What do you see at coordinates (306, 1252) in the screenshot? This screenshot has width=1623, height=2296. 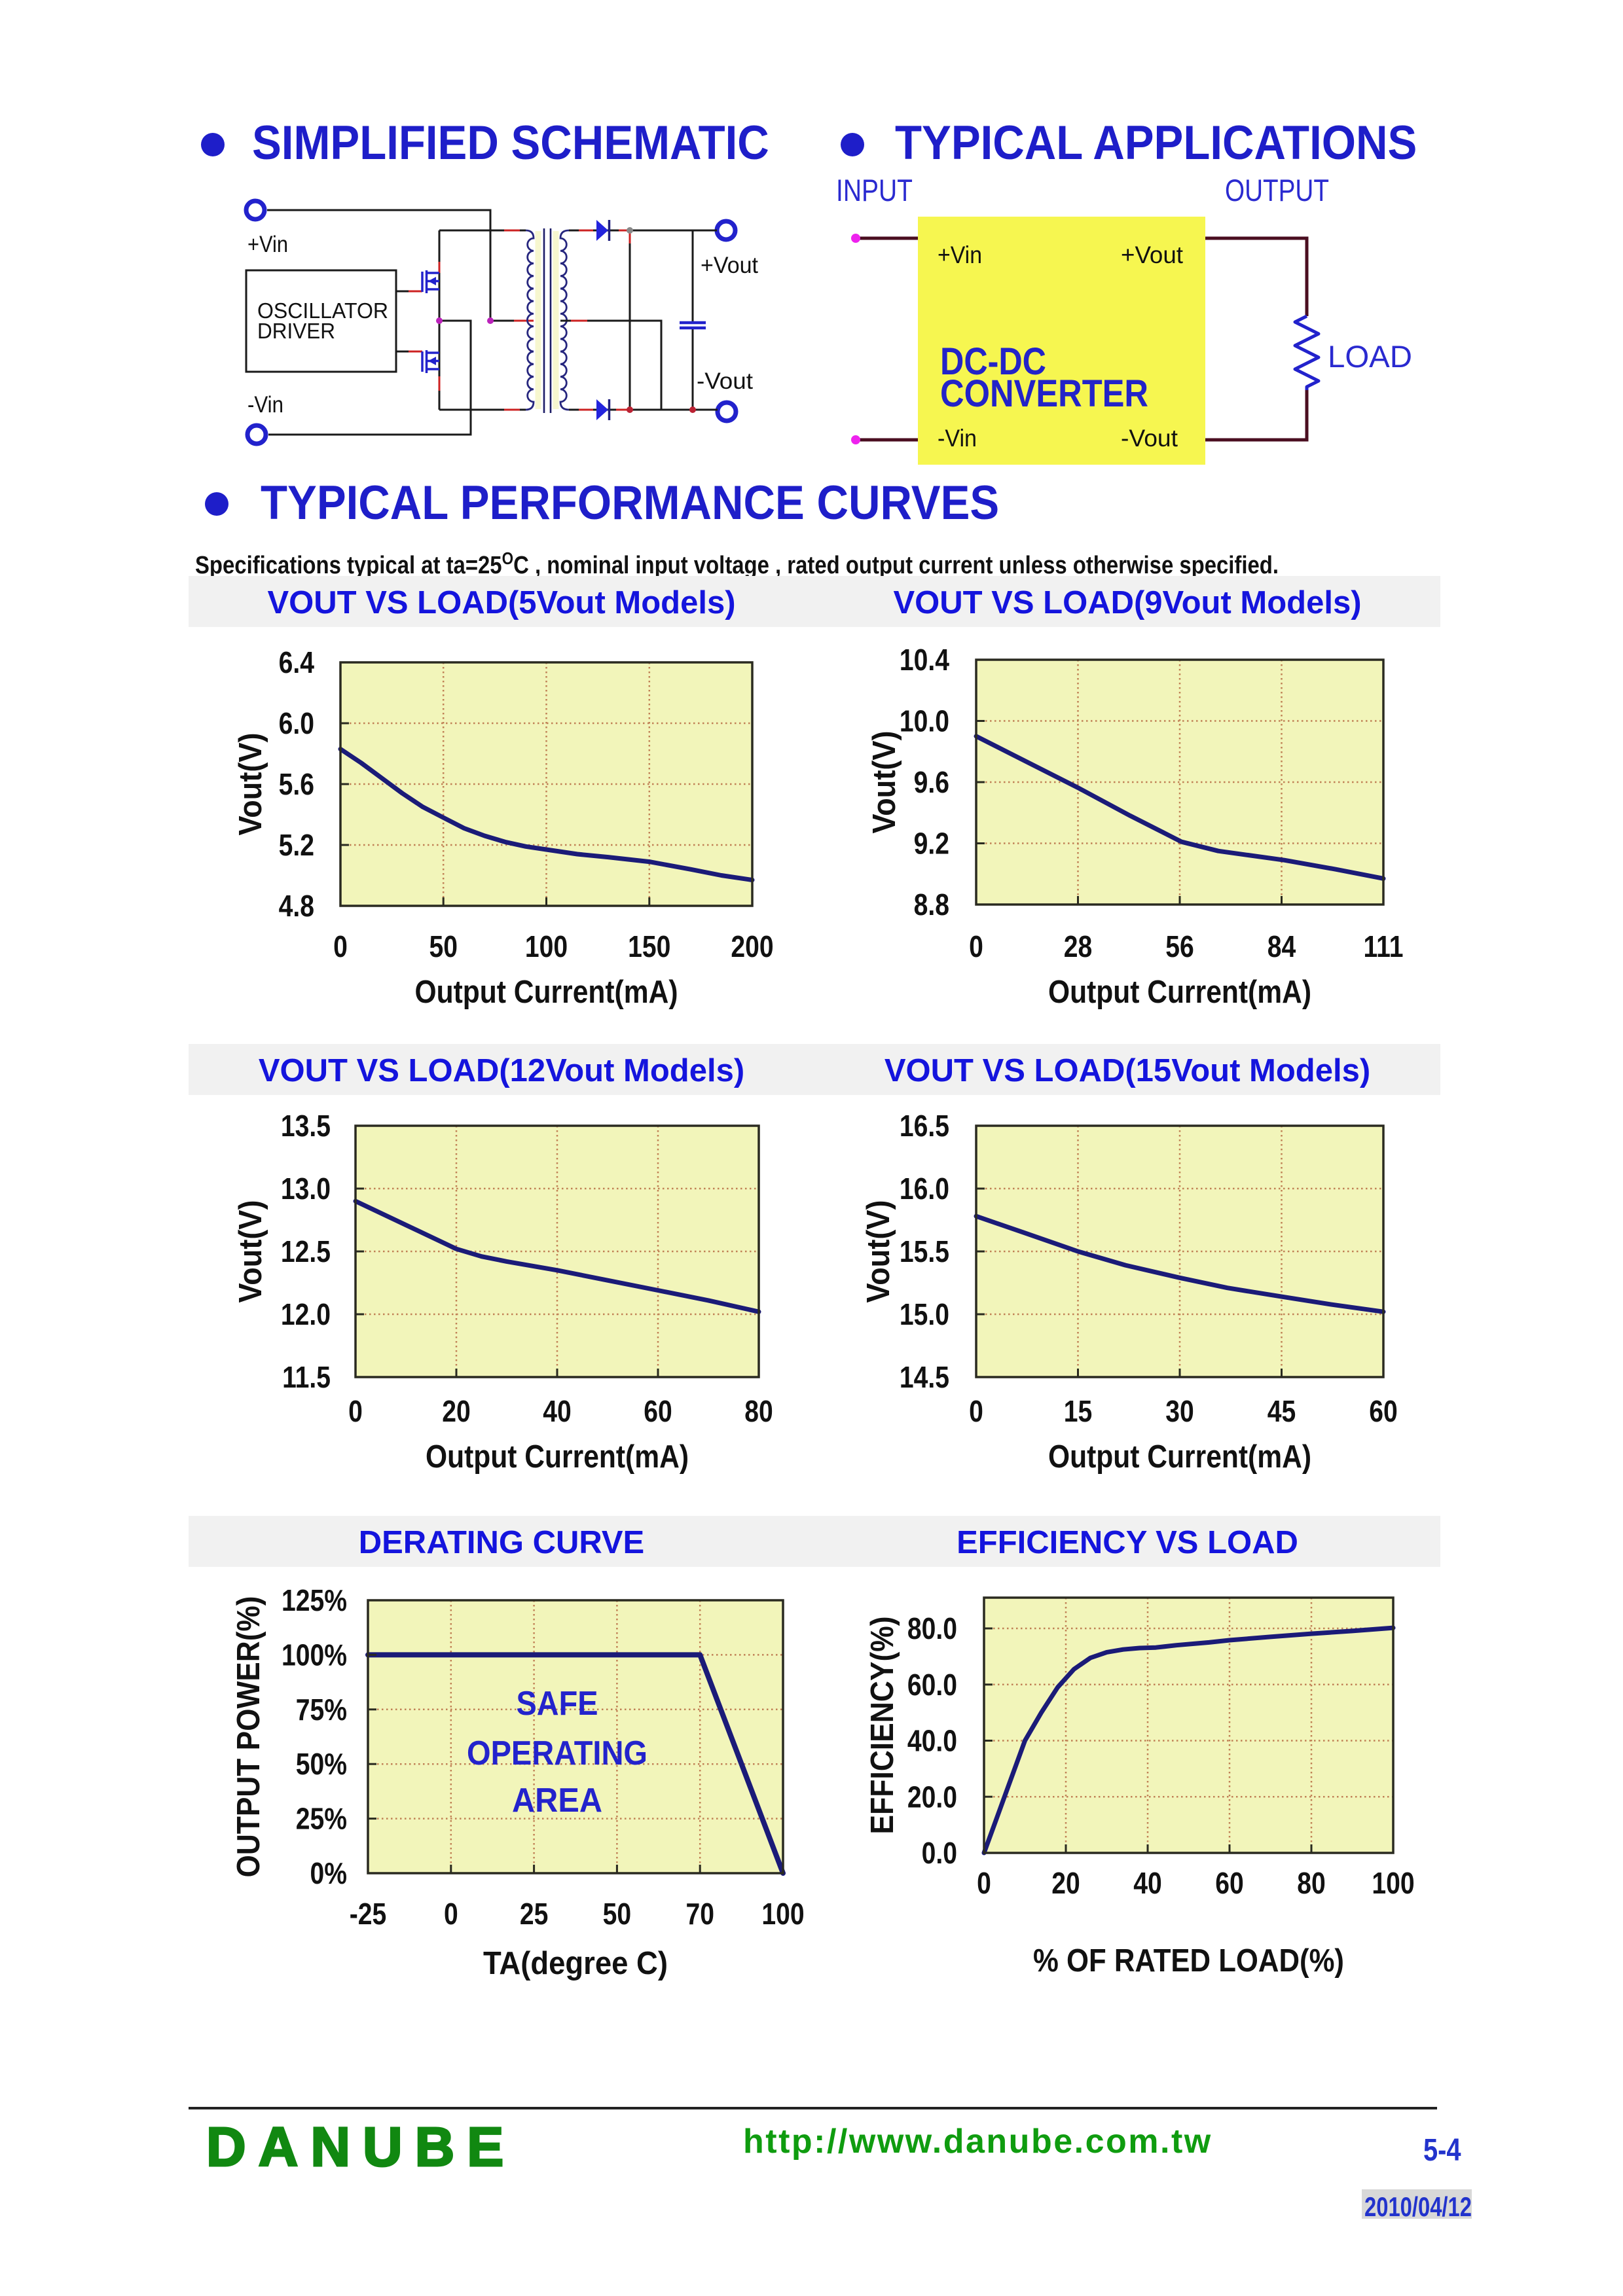 I see `svg-text: 12.5` at bounding box center [306, 1252].